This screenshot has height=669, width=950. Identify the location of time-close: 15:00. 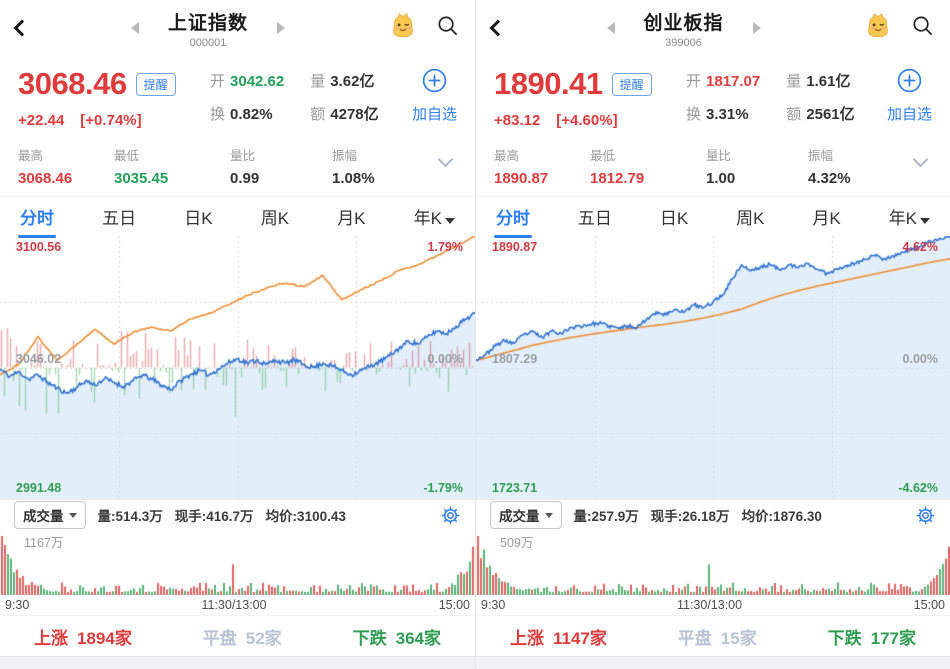
(454, 605).